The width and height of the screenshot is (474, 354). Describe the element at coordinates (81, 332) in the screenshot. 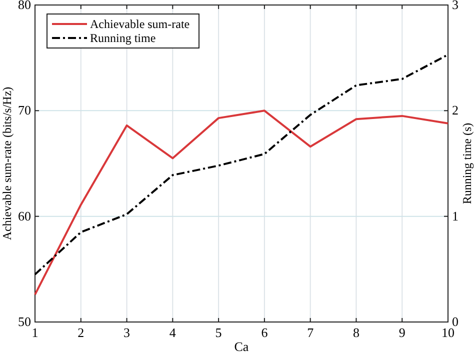

I see `x-tick-label: 2` at that location.